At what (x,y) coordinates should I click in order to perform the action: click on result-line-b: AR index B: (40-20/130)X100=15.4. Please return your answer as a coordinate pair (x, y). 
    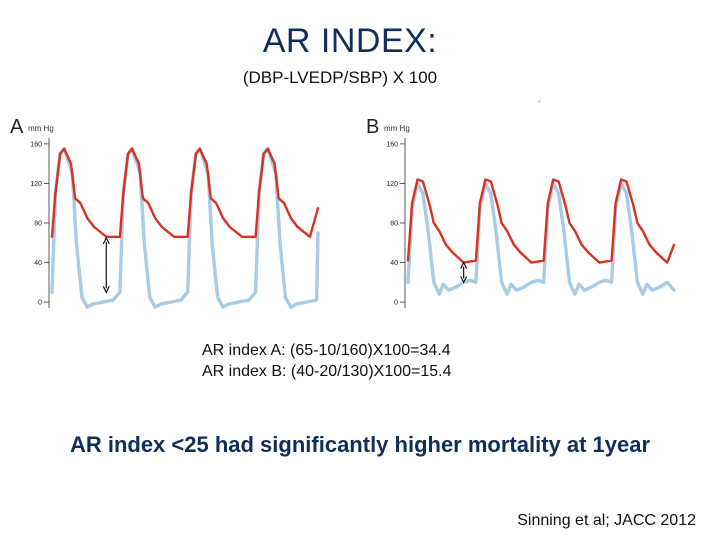
    Looking at the image, I should click on (327, 371).